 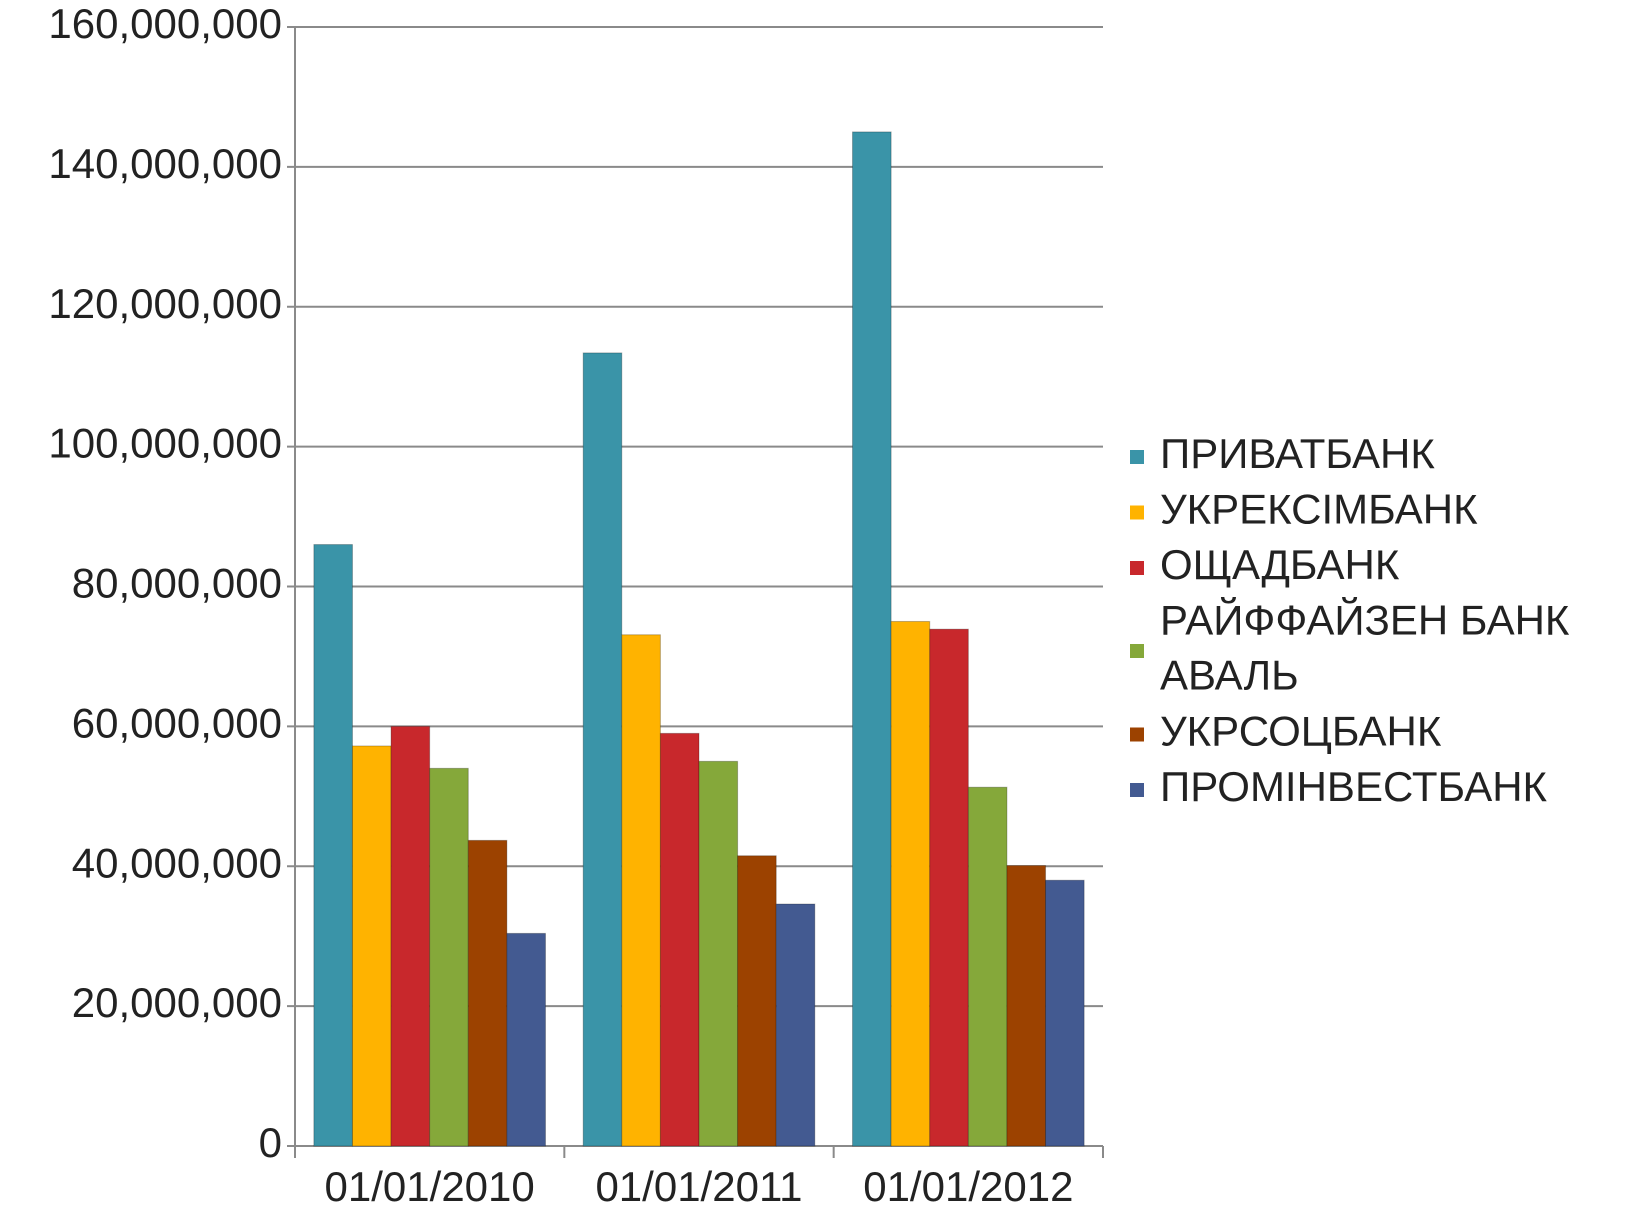 What do you see at coordinates (1370, 620) in the screenshot?
I see `legend-line: РАЙФФАЙЗЕН БАНК` at bounding box center [1370, 620].